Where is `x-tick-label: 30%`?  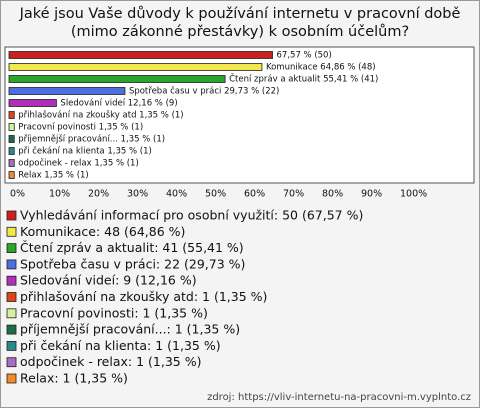 x-tick-label: 30% is located at coordinates (137, 194).